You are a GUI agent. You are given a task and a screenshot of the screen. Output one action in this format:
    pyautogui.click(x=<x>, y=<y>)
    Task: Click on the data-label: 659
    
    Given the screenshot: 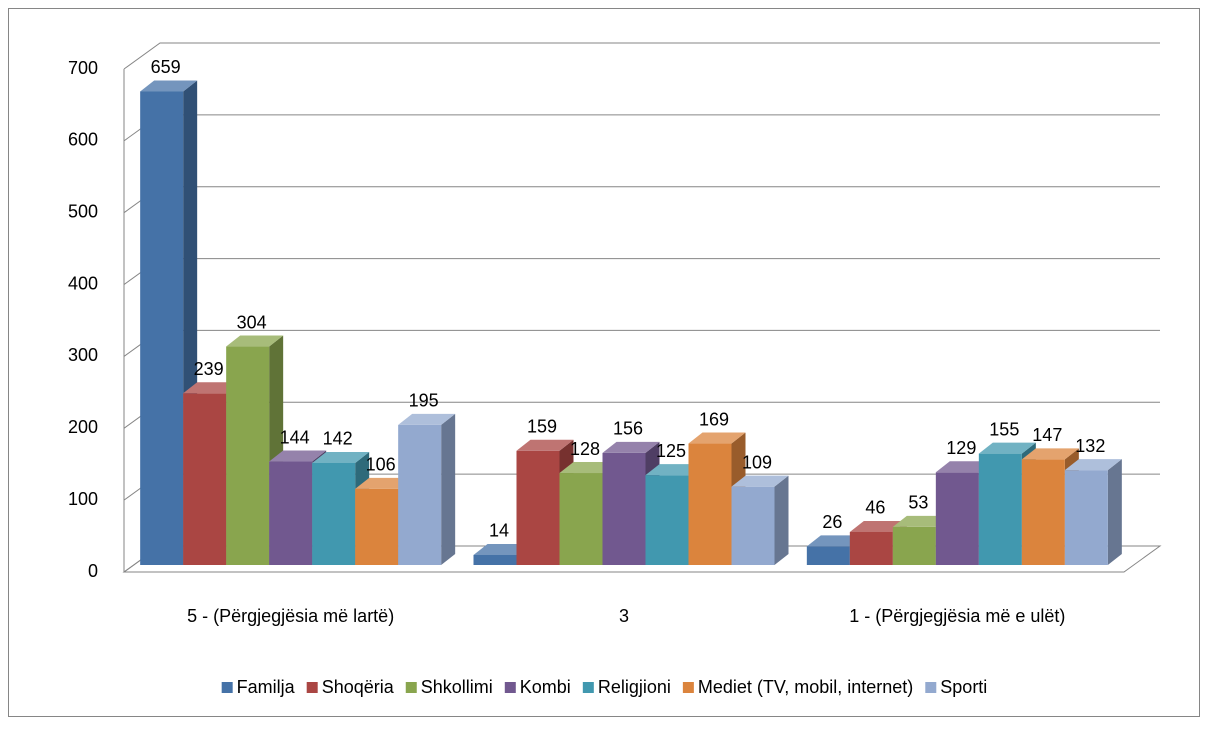 What is the action you would take?
    pyautogui.click(x=166, y=67)
    